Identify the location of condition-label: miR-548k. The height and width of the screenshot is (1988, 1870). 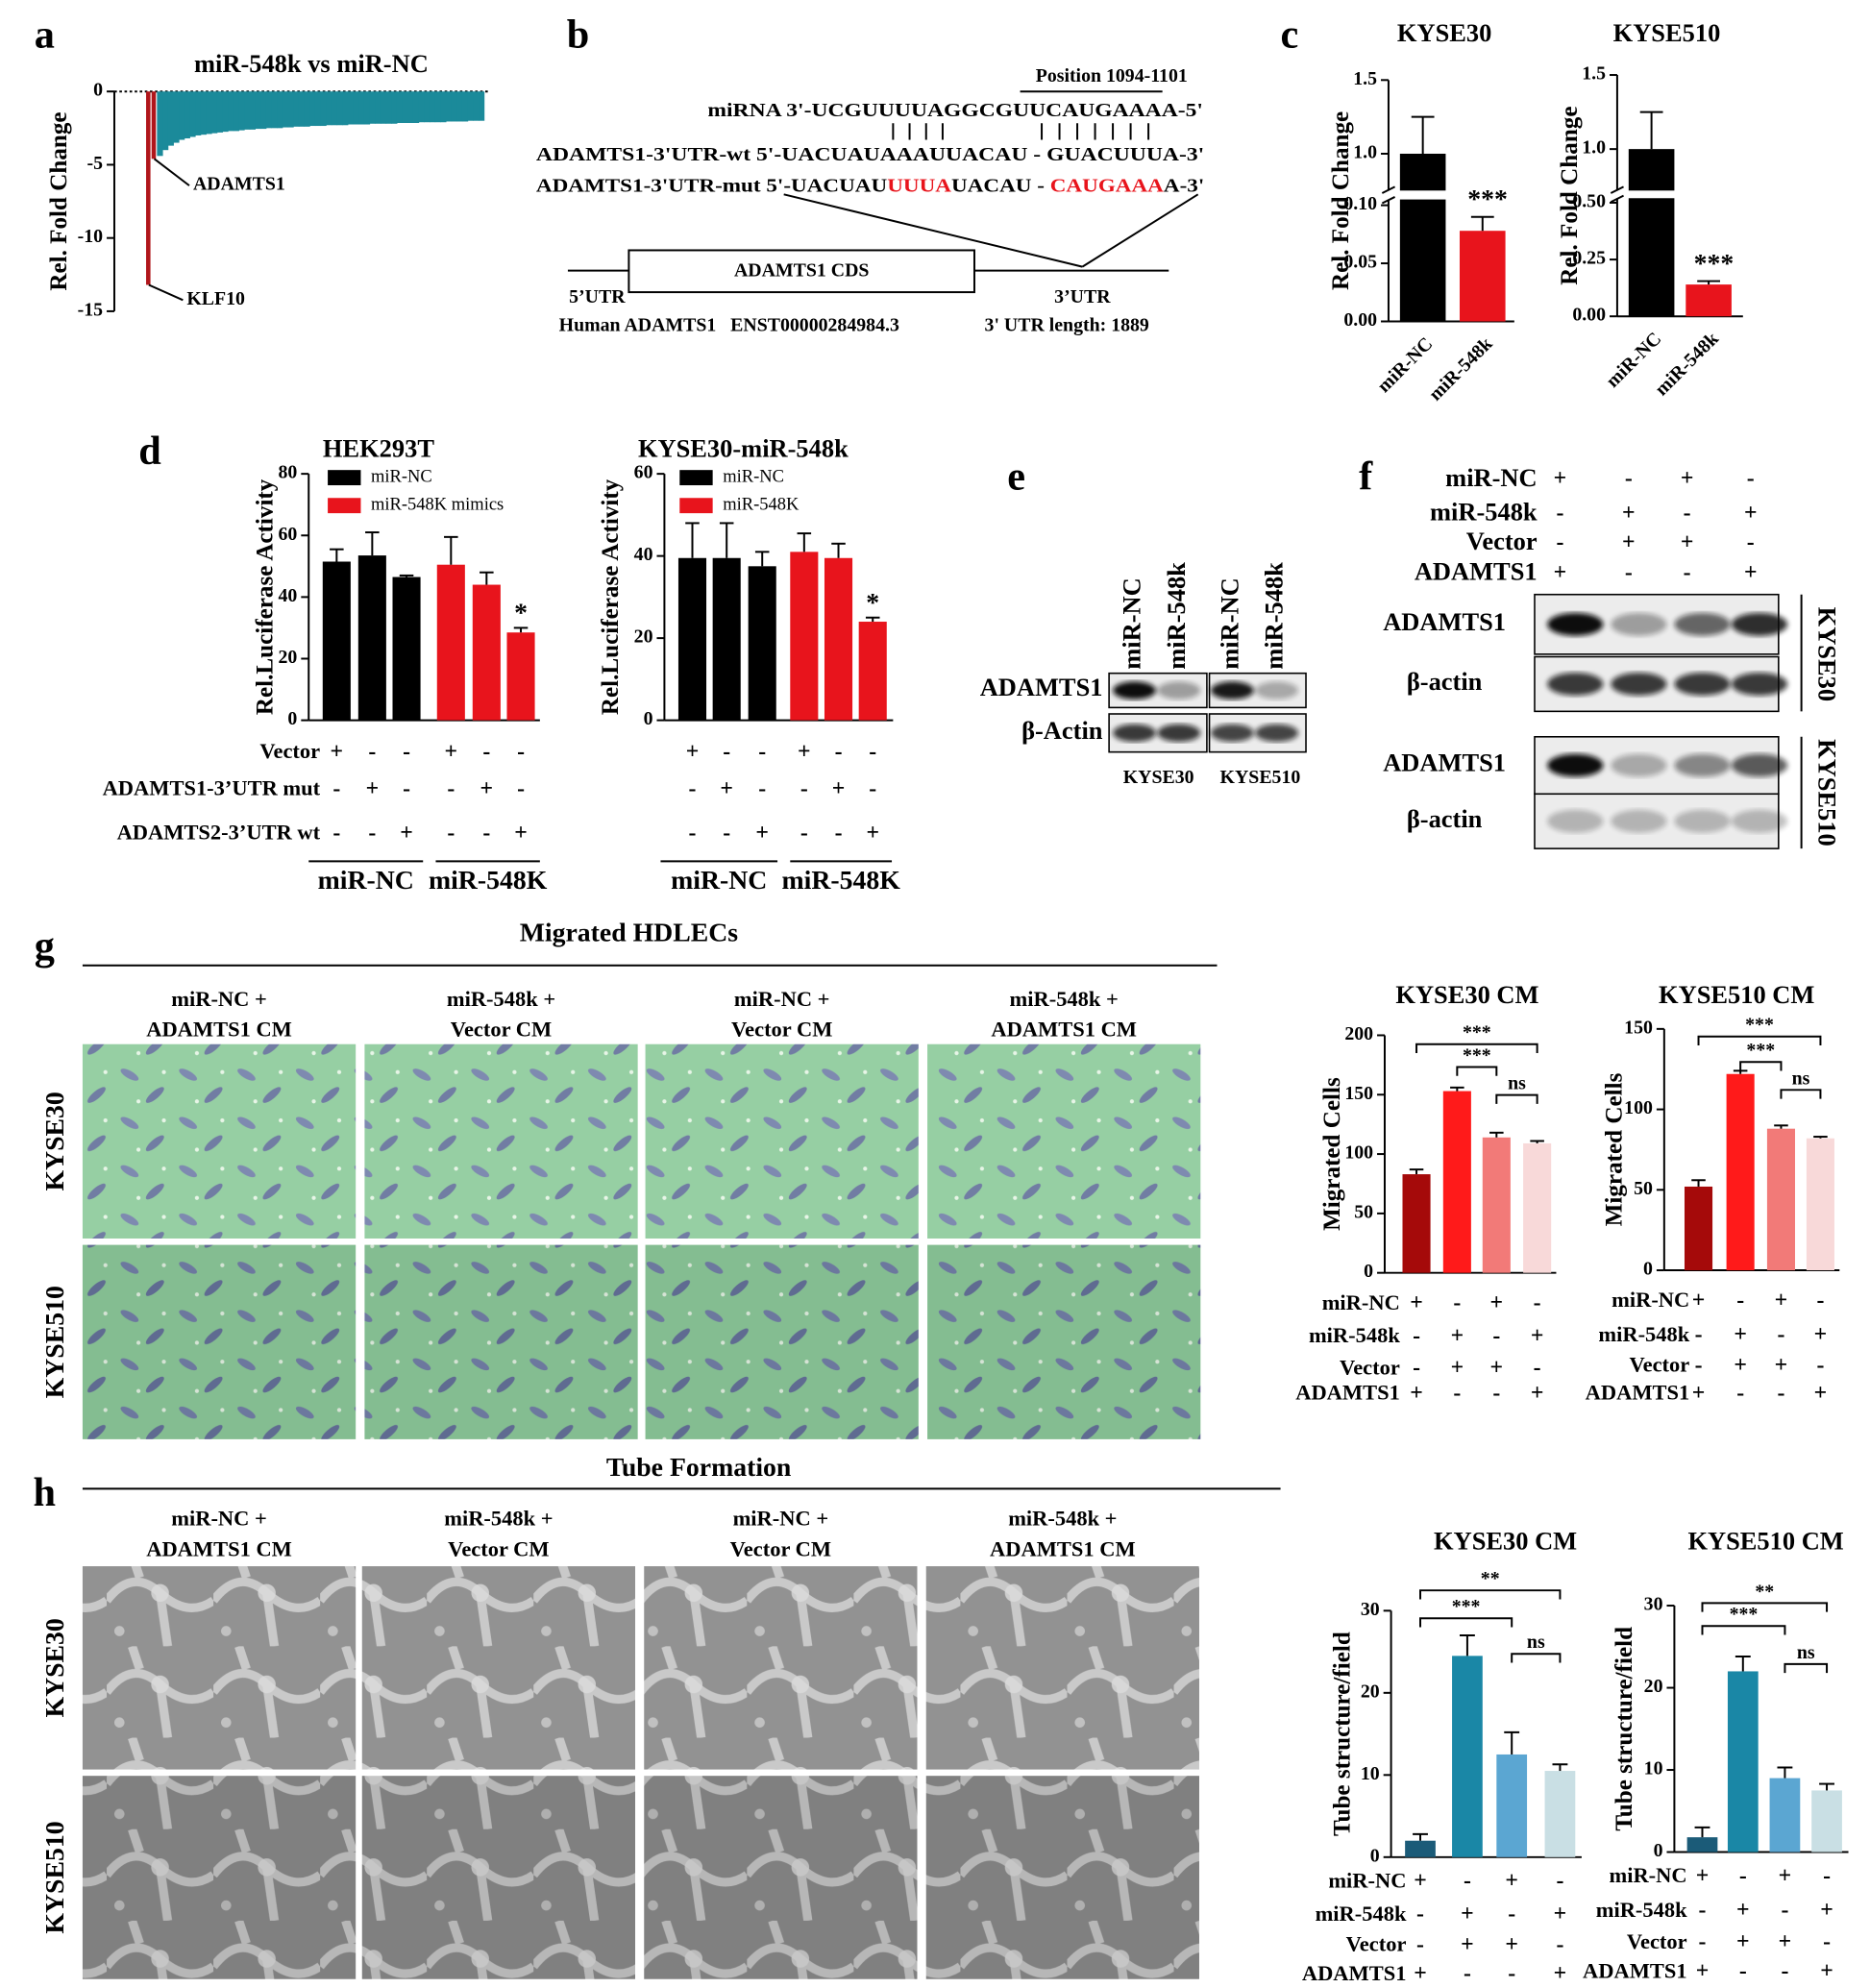
(1641, 1910).